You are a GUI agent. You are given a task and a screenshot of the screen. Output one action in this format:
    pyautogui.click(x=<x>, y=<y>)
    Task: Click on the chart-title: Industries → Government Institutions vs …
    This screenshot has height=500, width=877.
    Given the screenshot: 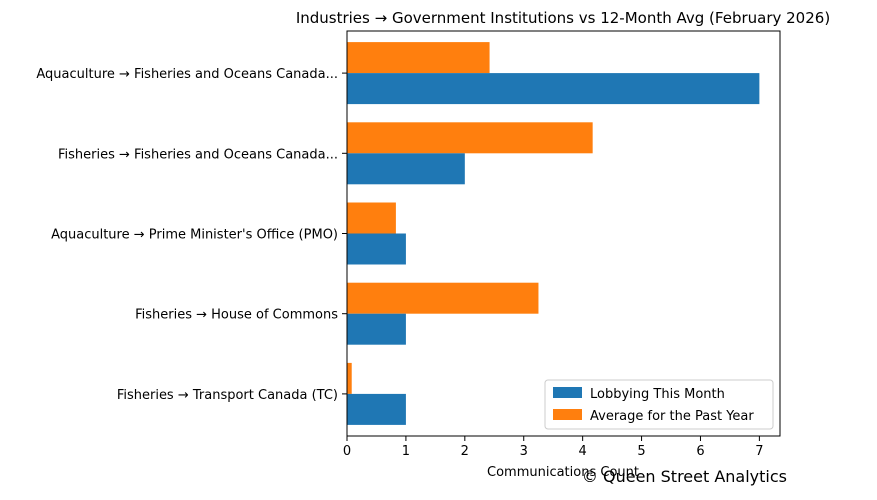 What is the action you would take?
    pyautogui.click(x=563, y=18)
    